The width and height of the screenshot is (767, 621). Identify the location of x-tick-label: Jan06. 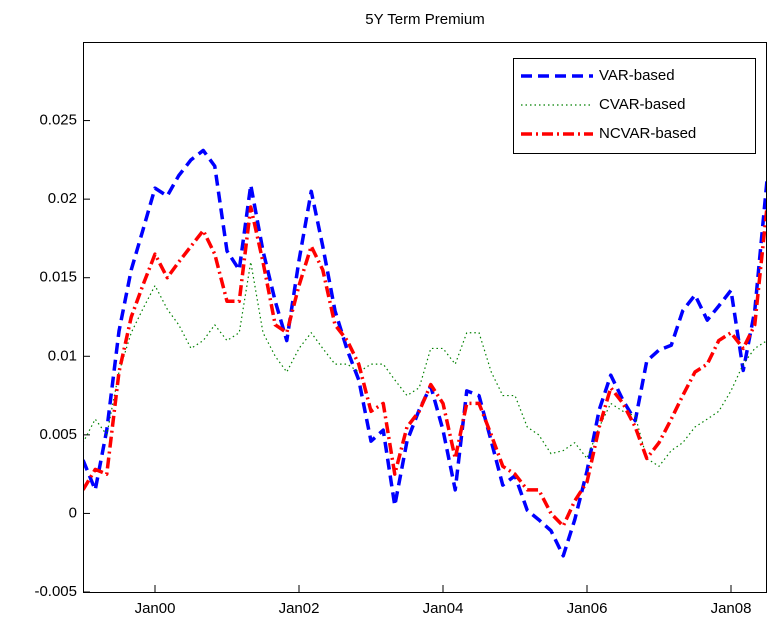
(587, 608).